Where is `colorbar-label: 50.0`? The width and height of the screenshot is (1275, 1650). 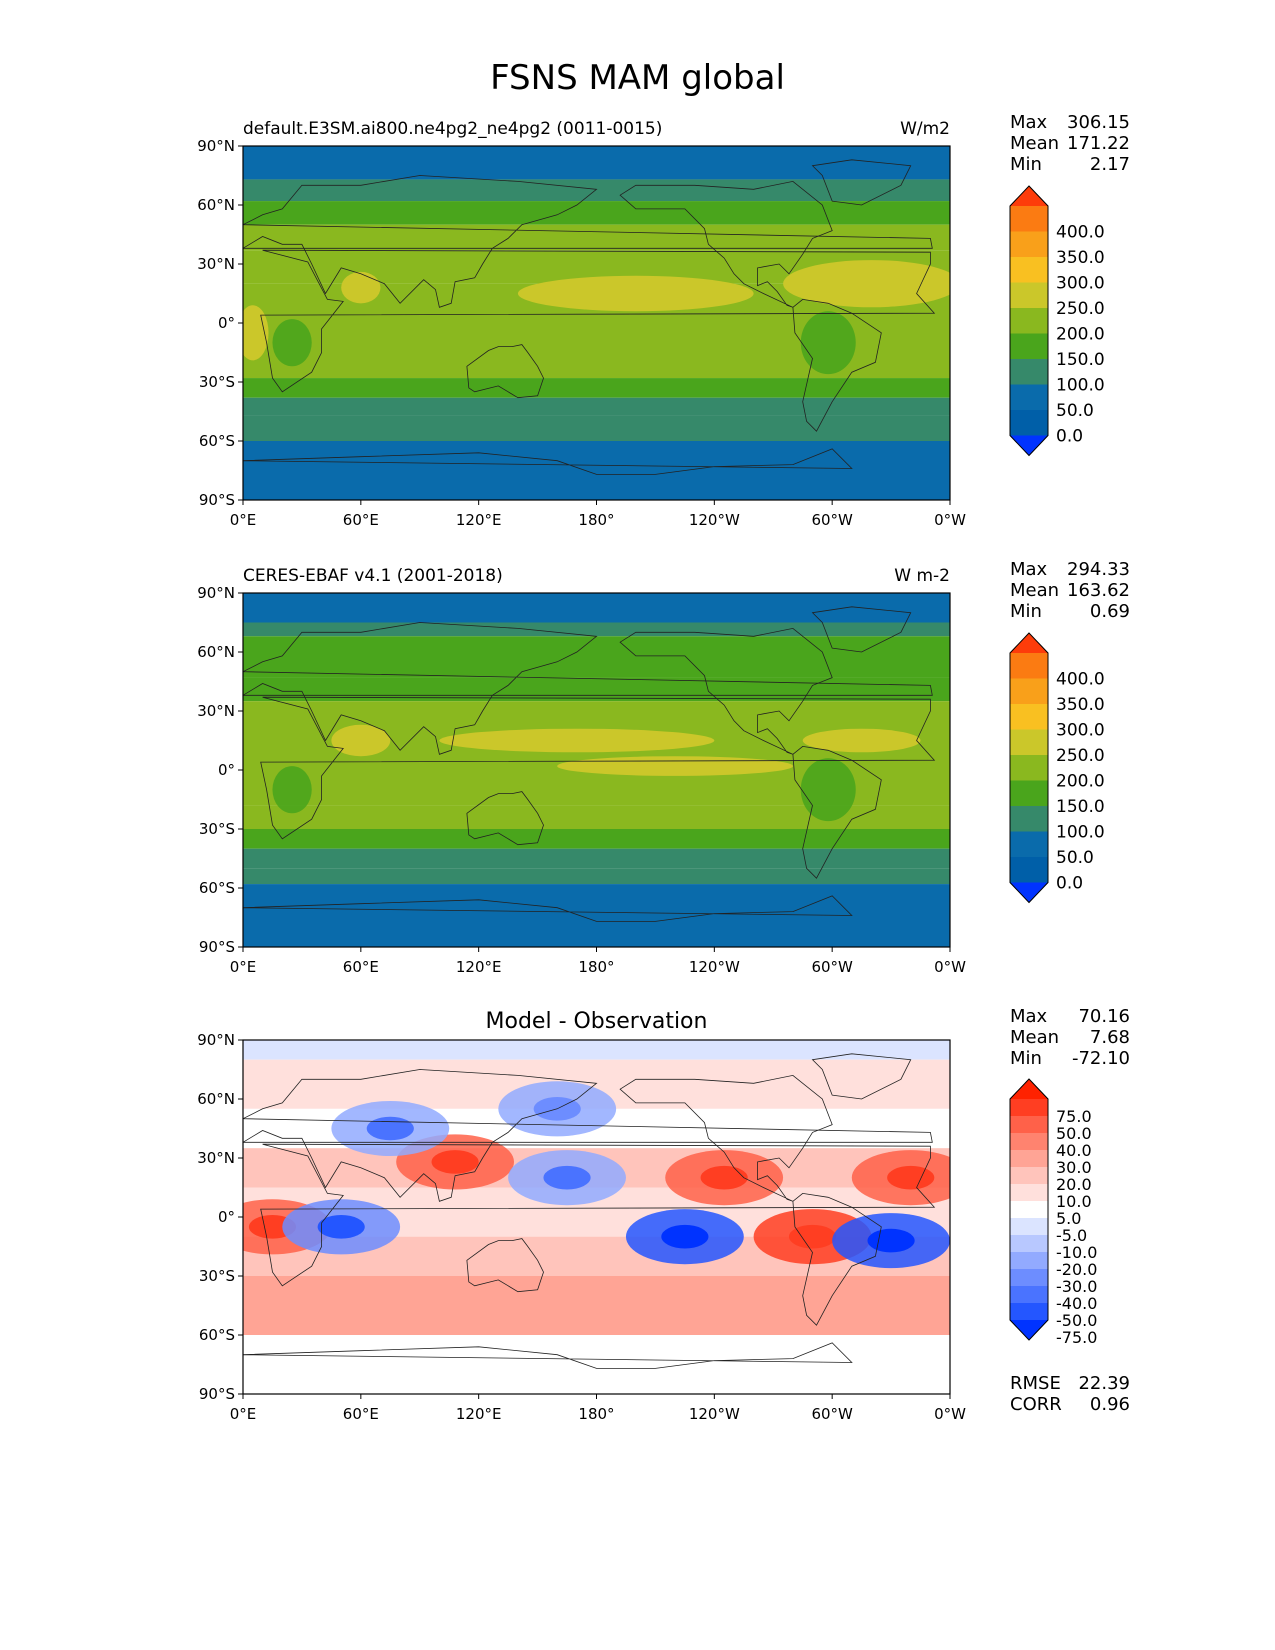 colorbar-label: 50.0 is located at coordinates (1075, 411).